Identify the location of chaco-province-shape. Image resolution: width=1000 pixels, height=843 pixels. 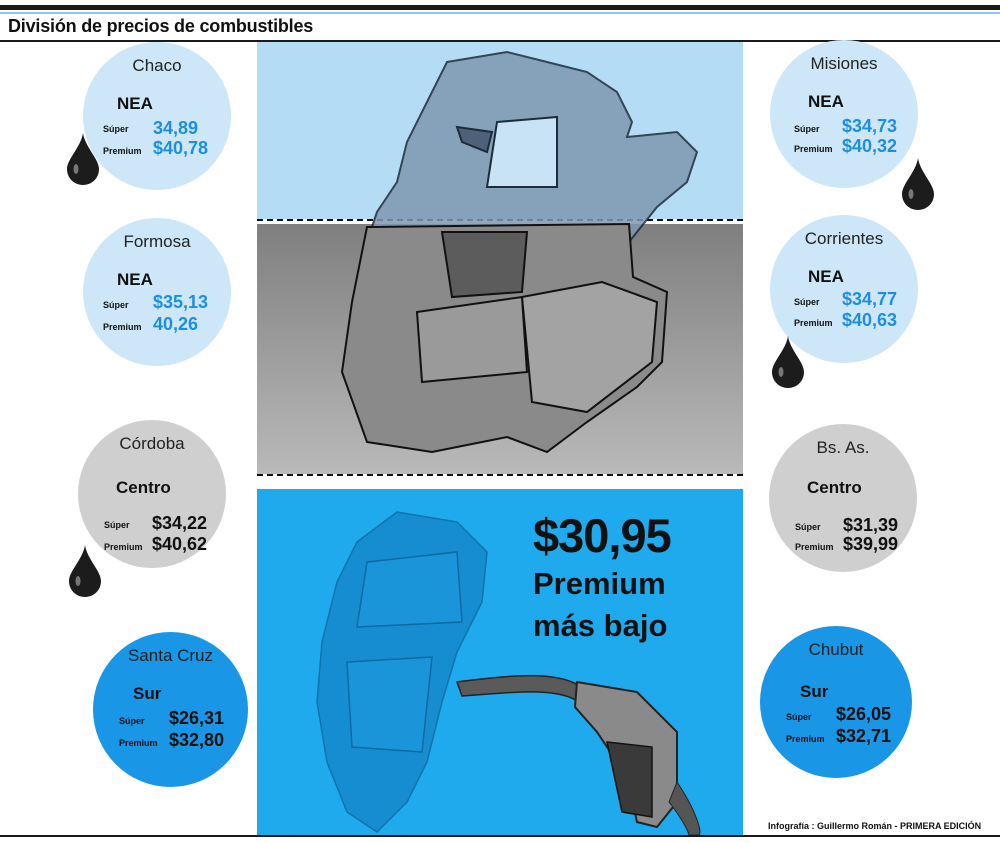
(521, 151).